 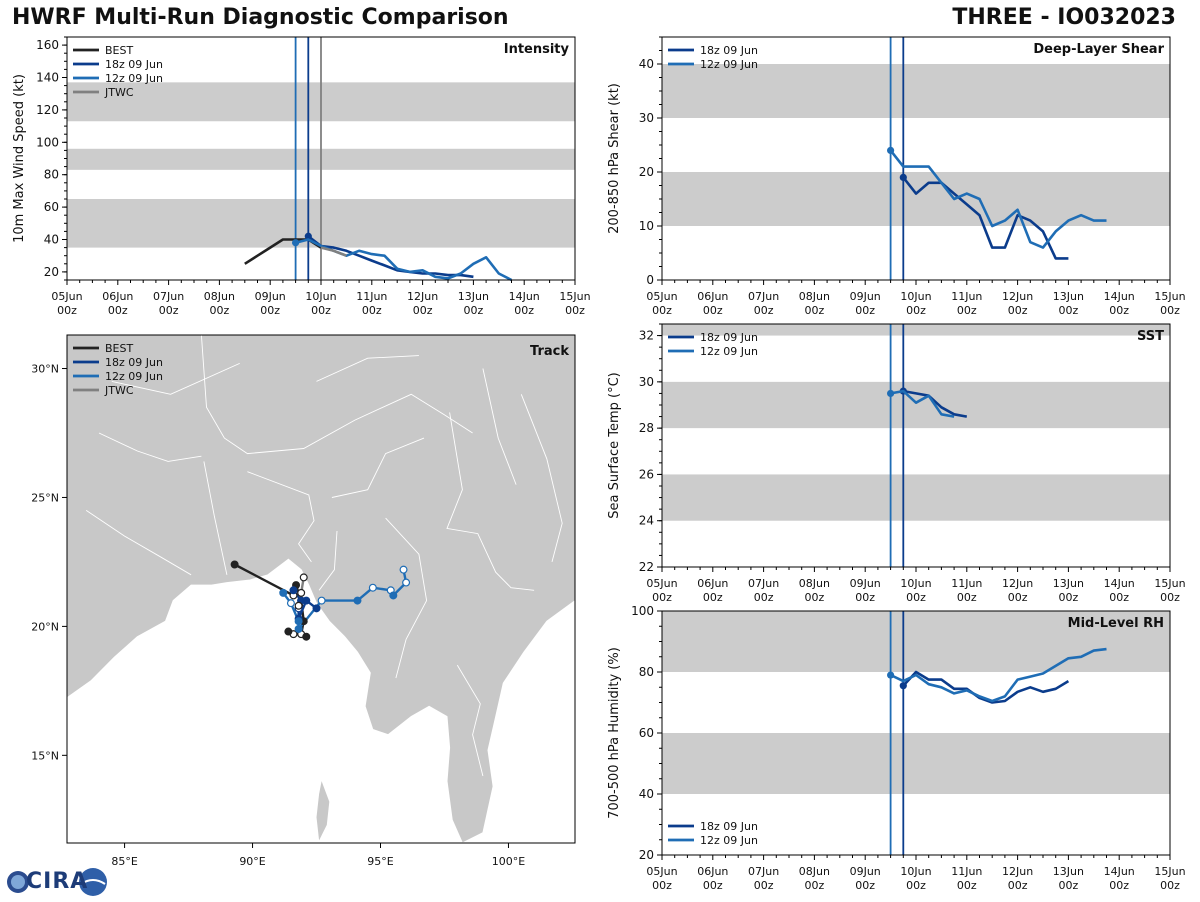 What do you see at coordinates (574, 296) in the screenshot?
I see `intensity-xtick-label: 15Jun` at bounding box center [574, 296].